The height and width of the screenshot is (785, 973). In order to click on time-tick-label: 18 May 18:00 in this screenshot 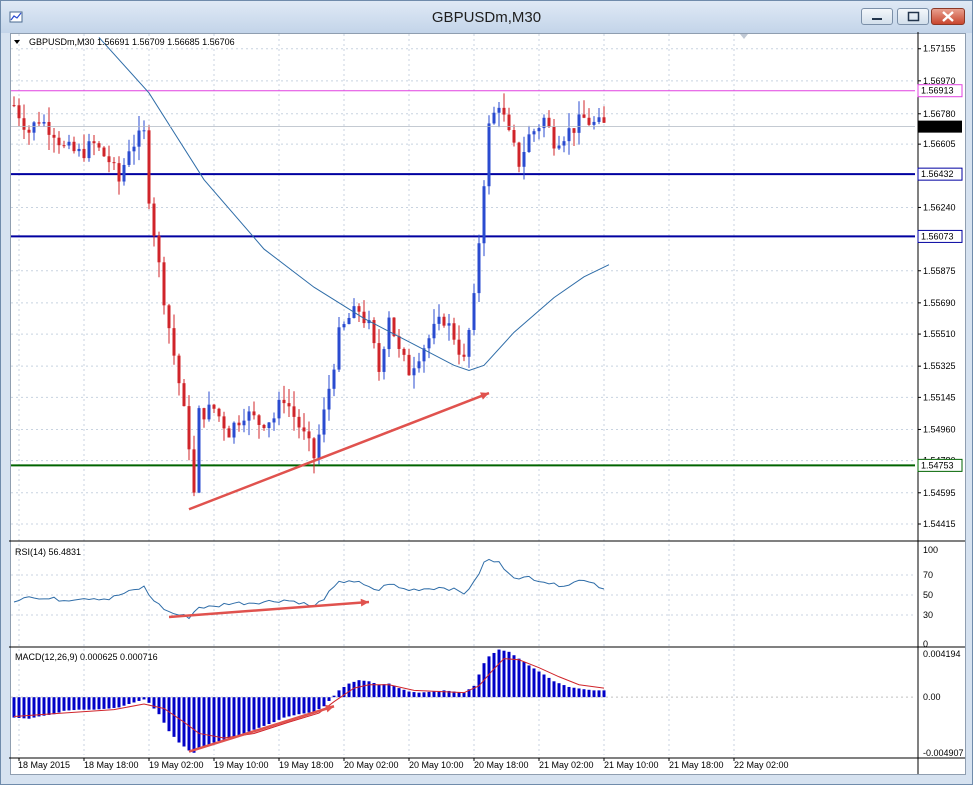, I will do `click(111, 765)`.